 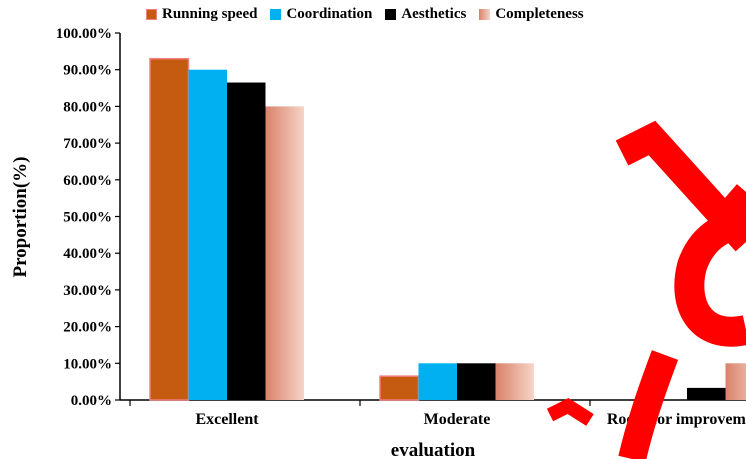 What do you see at coordinates (735, 381) in the screenshot?
I see `bar-completeness-room-for-improvement` at bounding box center [735, 381].